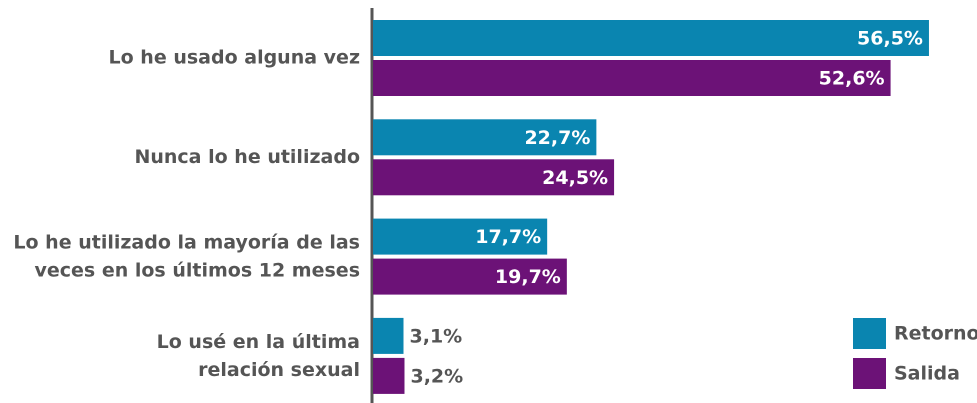 This screenshot has height=403, width=977. I want to click on value-label: 52,6%, so click(852, 79).